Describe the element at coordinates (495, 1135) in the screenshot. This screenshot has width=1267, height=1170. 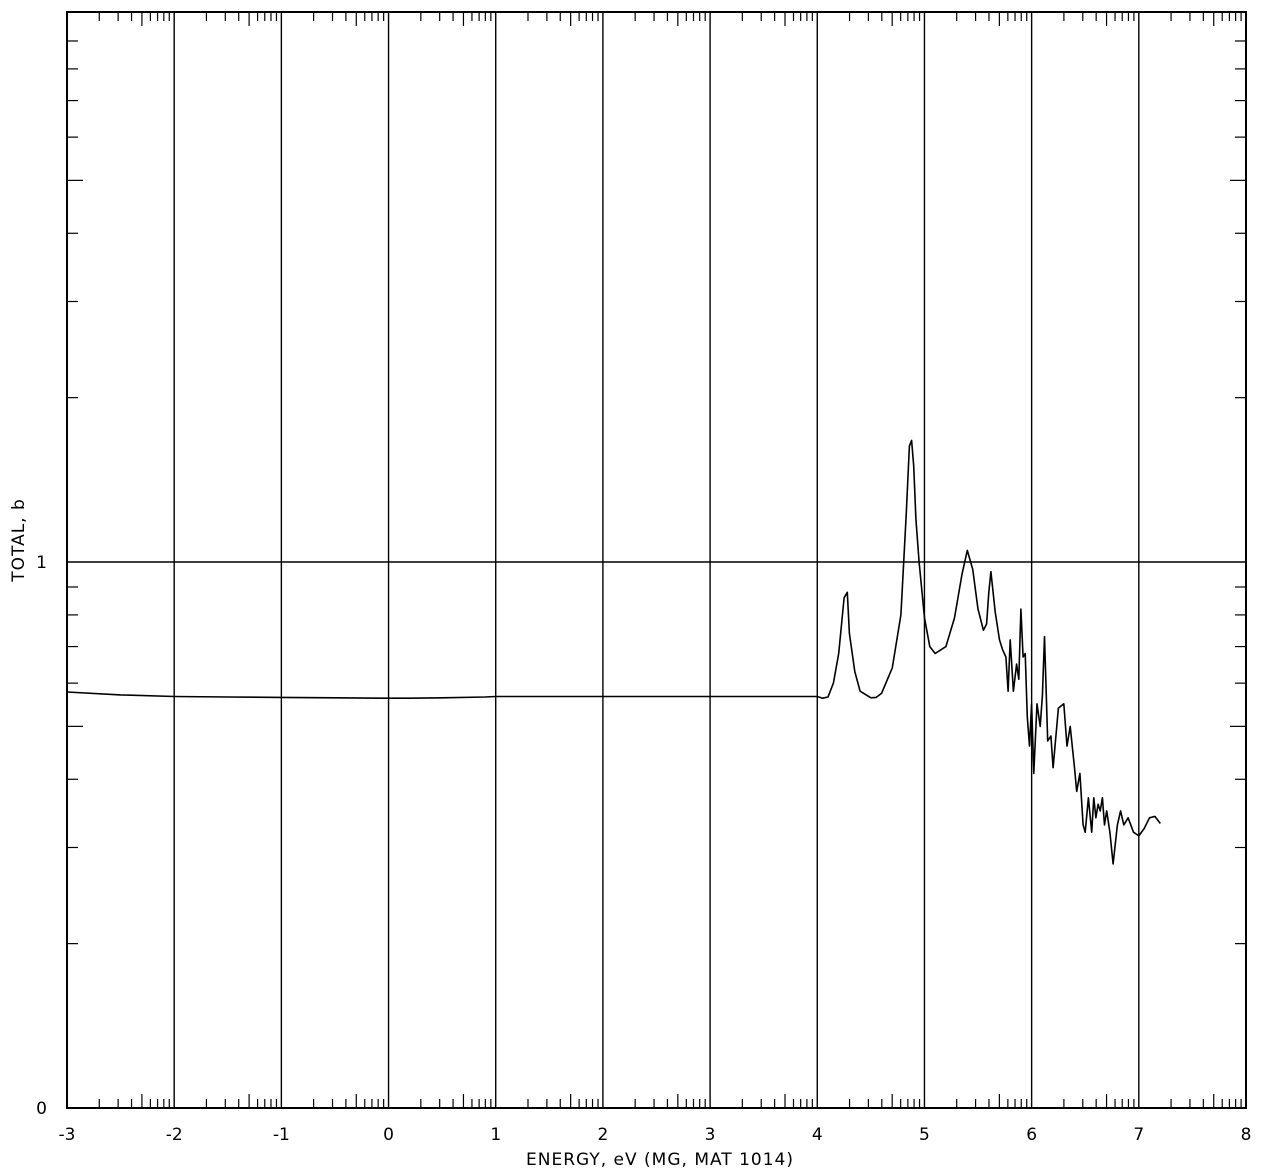
I see `x-tick-label: 1` at that location.